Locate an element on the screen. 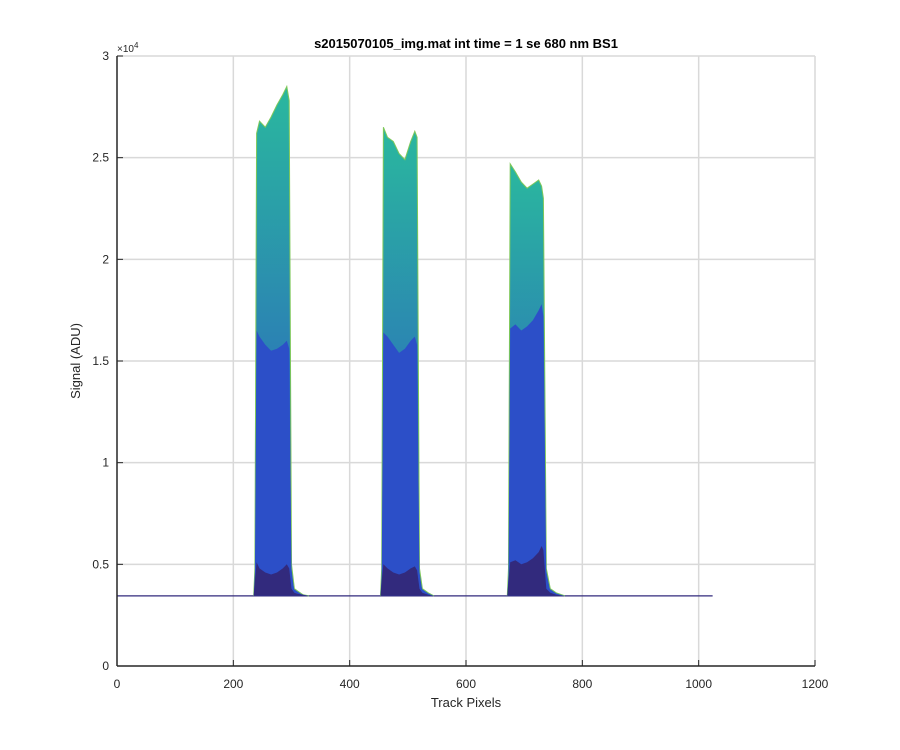 The height and width of the screenshot is (750, 900). y-exponent-base: ×10 is located at coordinates (125, 49).